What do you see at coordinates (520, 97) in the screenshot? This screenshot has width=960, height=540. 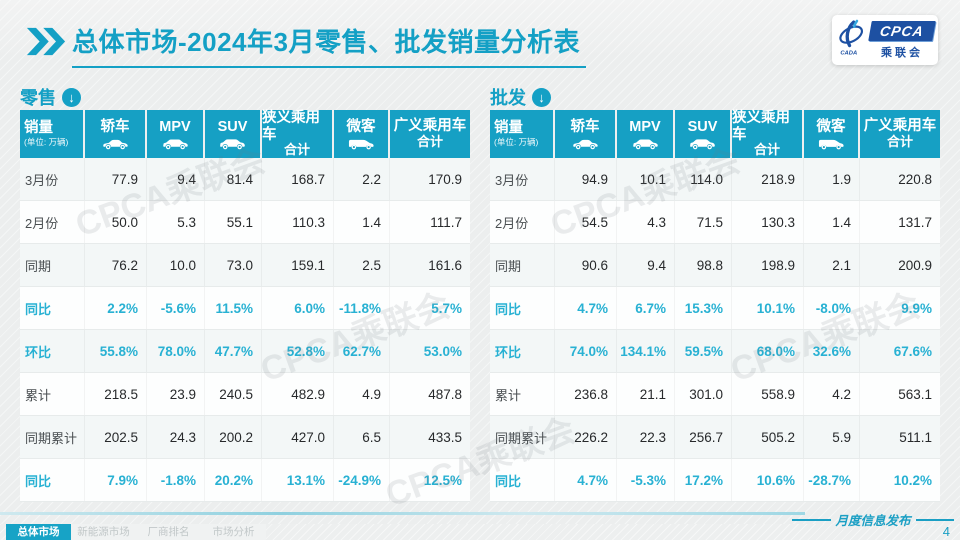 I see `wholesale-section-label: 批发 ↓` at bounding box center [520, 97].